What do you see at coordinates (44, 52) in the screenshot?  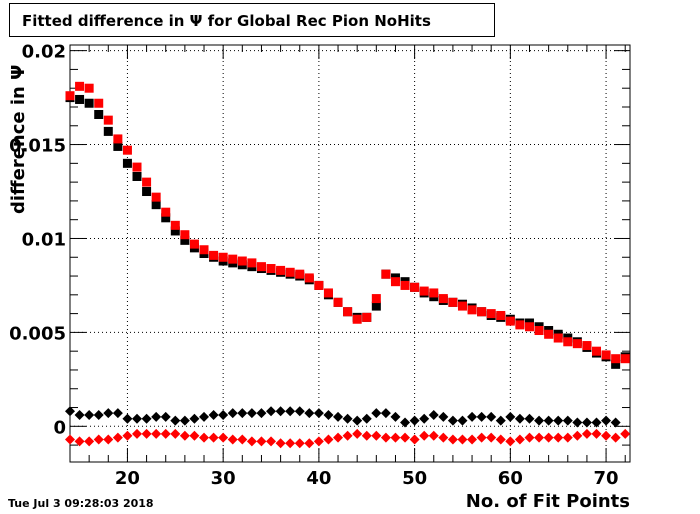 I see `y-tick-label: 0.02` at bounding box center [44, 52].